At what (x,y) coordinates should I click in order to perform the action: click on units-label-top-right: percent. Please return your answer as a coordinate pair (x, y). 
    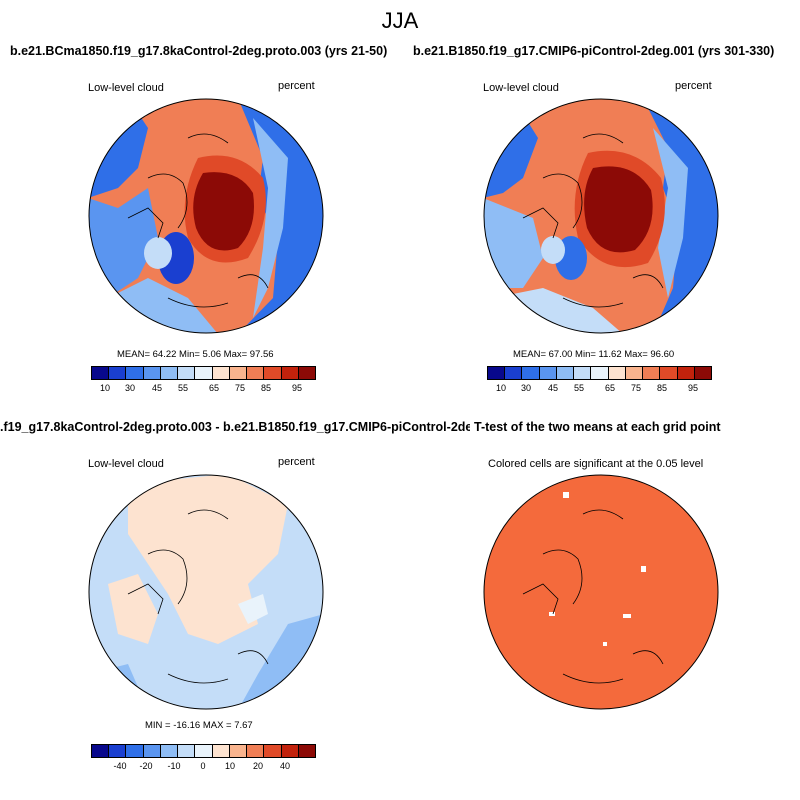
    Looking at the image, I should click on (693, 86).